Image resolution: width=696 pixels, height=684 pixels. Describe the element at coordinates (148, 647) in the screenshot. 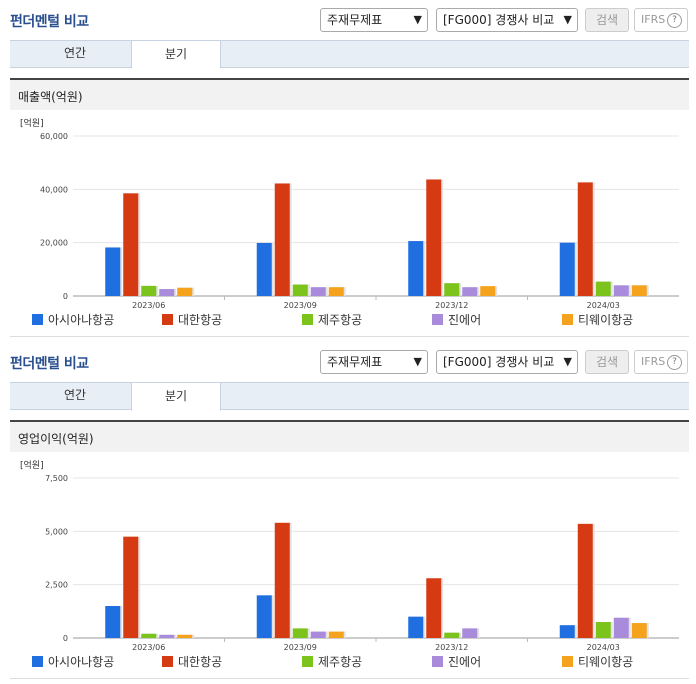

I see `x-tick-label: 2023/06` at that location.